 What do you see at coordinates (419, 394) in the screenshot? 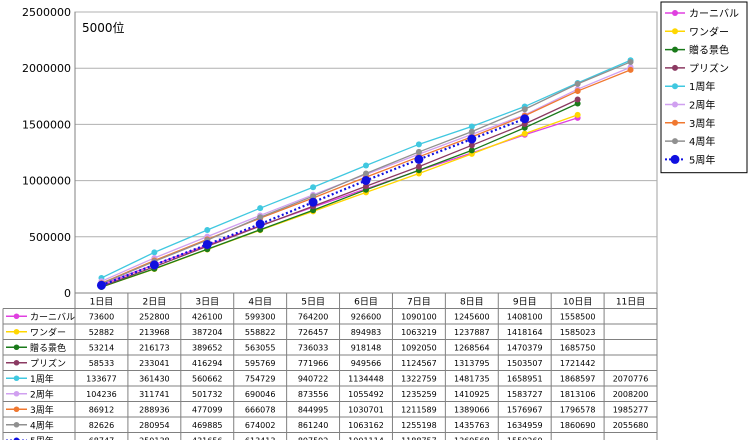
I see `table-cell: 1235259` at bounding box center [419, 394].